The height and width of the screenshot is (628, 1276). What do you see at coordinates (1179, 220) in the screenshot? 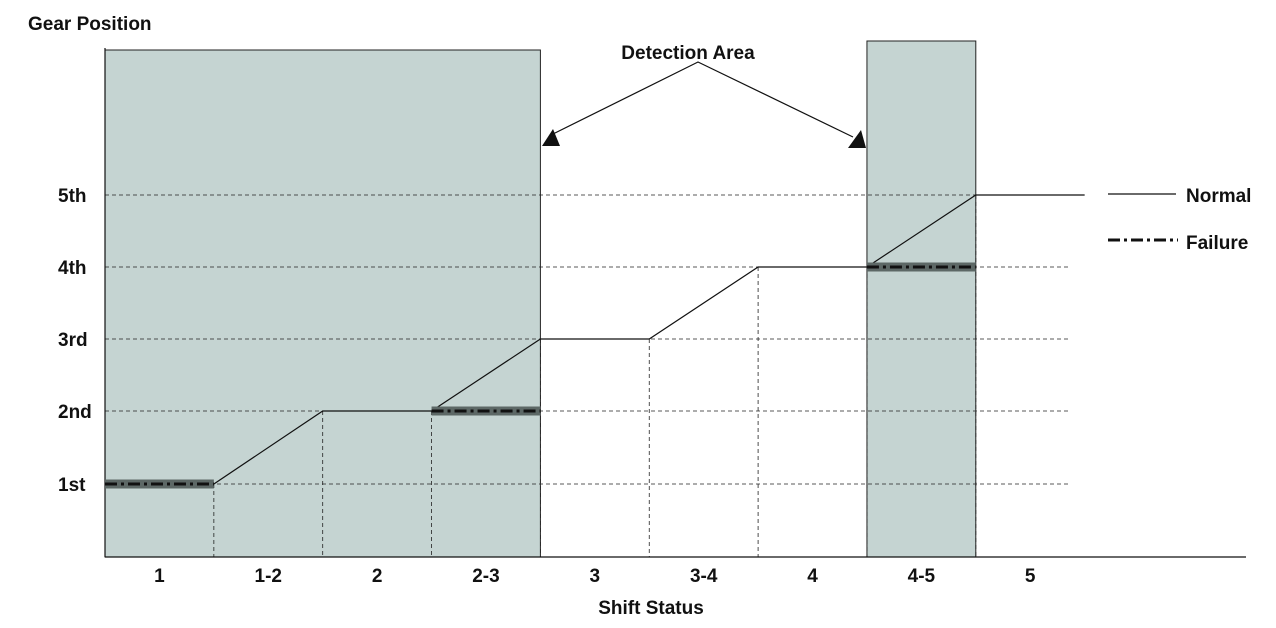
I see `legend: Normal Failure` at bounding box center [1179, 220].